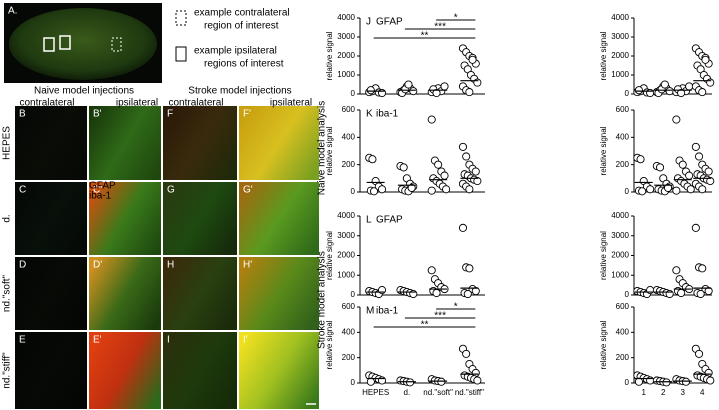 The width and height of the screenshot is (719, 410). What do you see at coordinates (181, 54) in the screenshot?
I see `legend-solid-box` at bounding box center [181, 54].